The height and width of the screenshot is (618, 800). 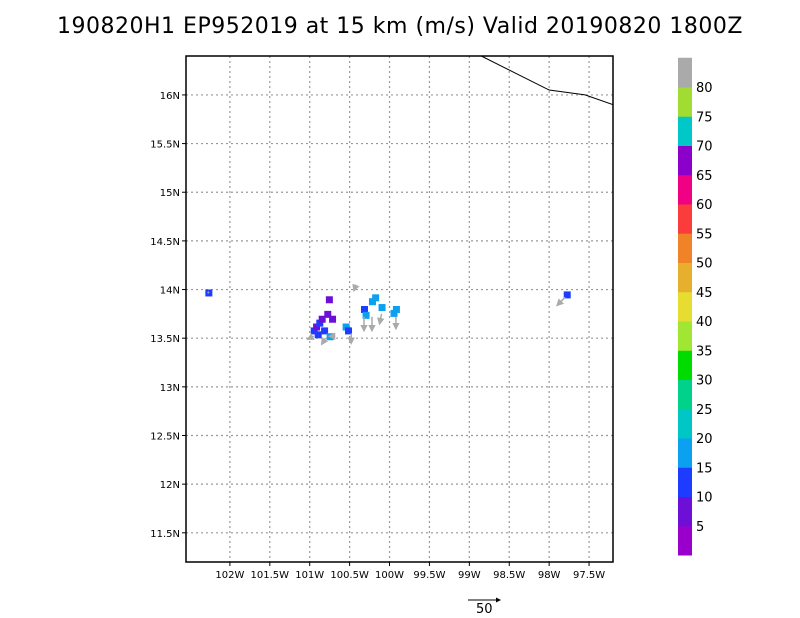 I want to click on colorbar-label: 10, so click(x=704, y=498).